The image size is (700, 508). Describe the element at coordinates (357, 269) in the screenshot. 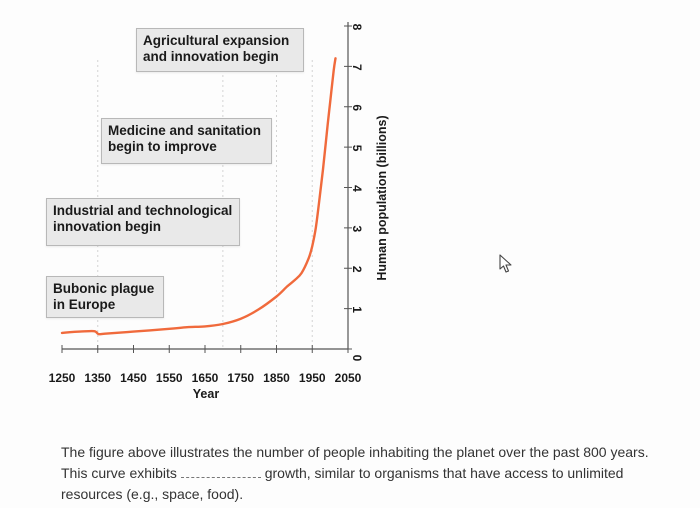

I see `y-tick-label: 2` at that location.